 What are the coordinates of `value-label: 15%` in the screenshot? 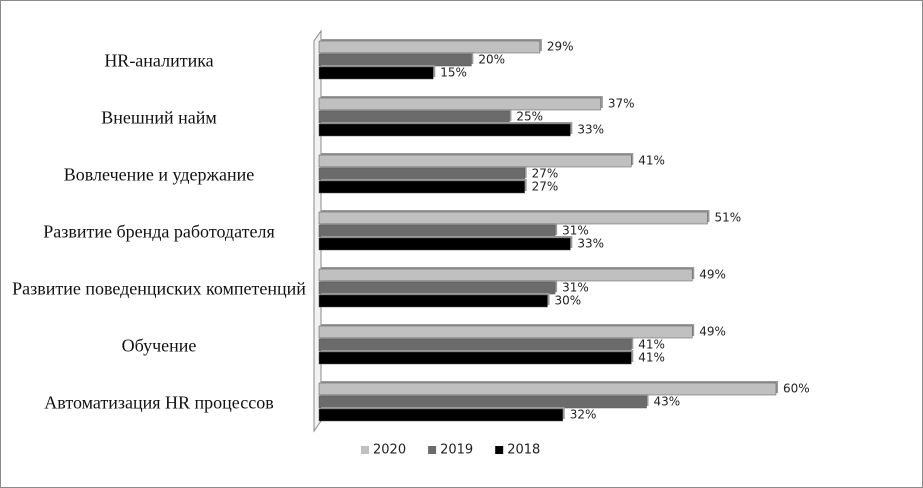 It's located at (453, 73).